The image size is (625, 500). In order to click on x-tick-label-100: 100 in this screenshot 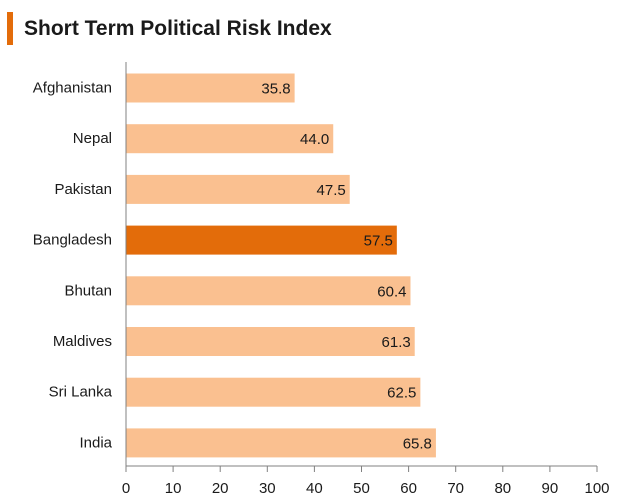, I will do `click(596, 488)`.